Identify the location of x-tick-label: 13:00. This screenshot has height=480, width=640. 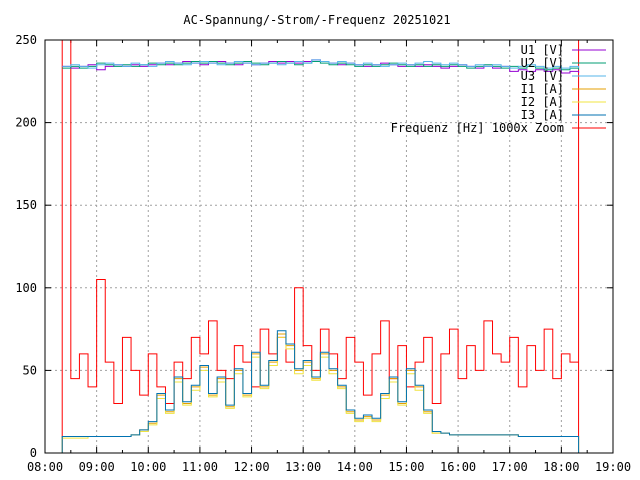
(303, 467).